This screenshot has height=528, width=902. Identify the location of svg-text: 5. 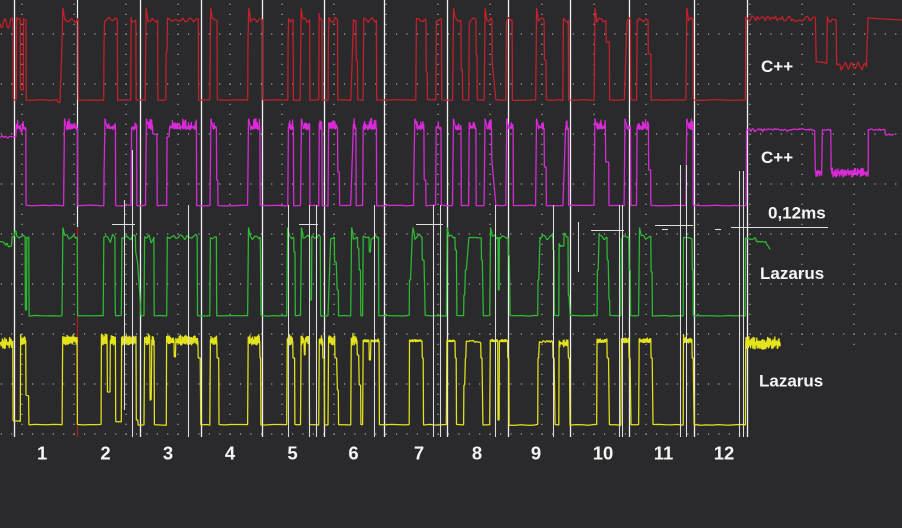
(292, 453).